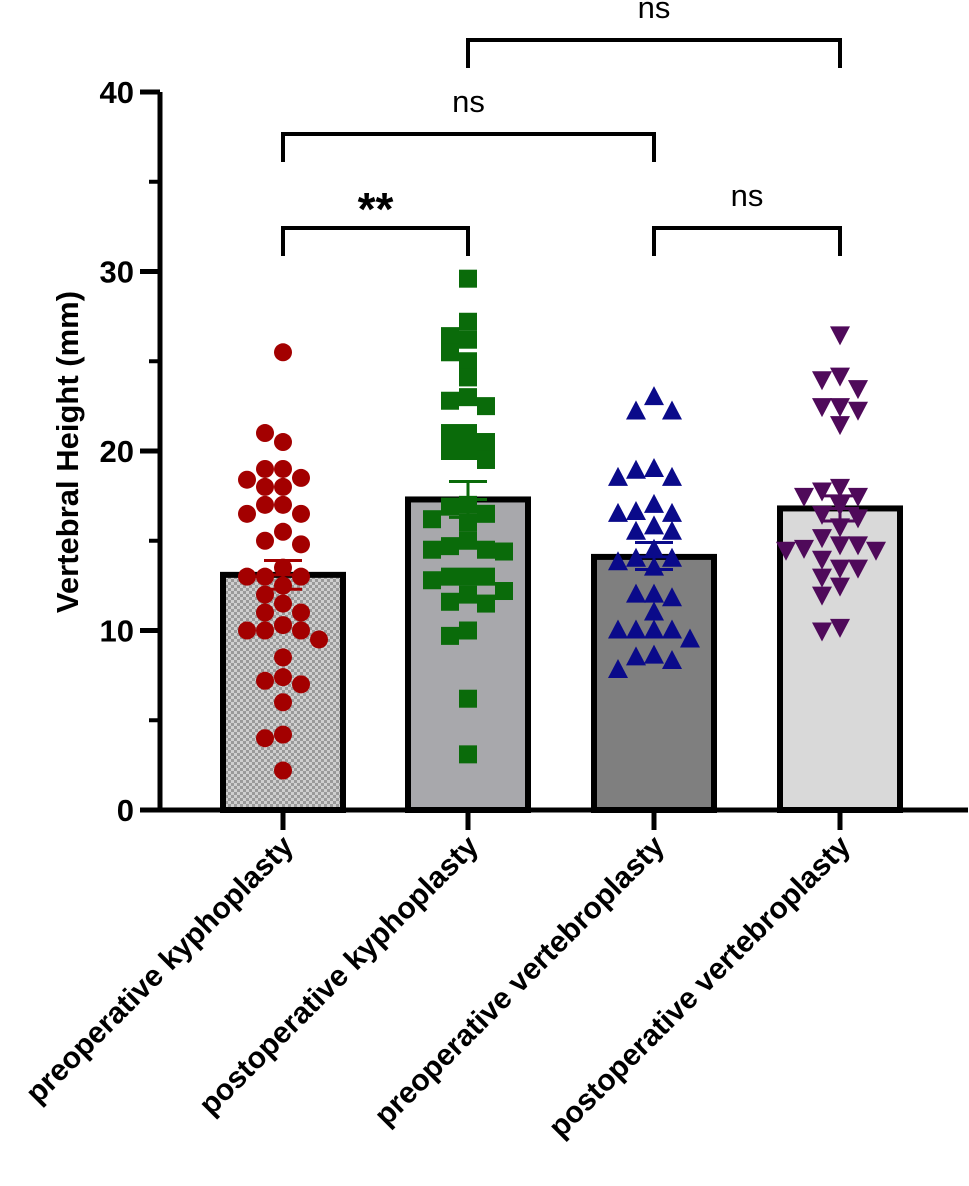  Describe the element at coordinates (125, 810) in the screenshot. I see `y-tick-label-0: 0` at that location.